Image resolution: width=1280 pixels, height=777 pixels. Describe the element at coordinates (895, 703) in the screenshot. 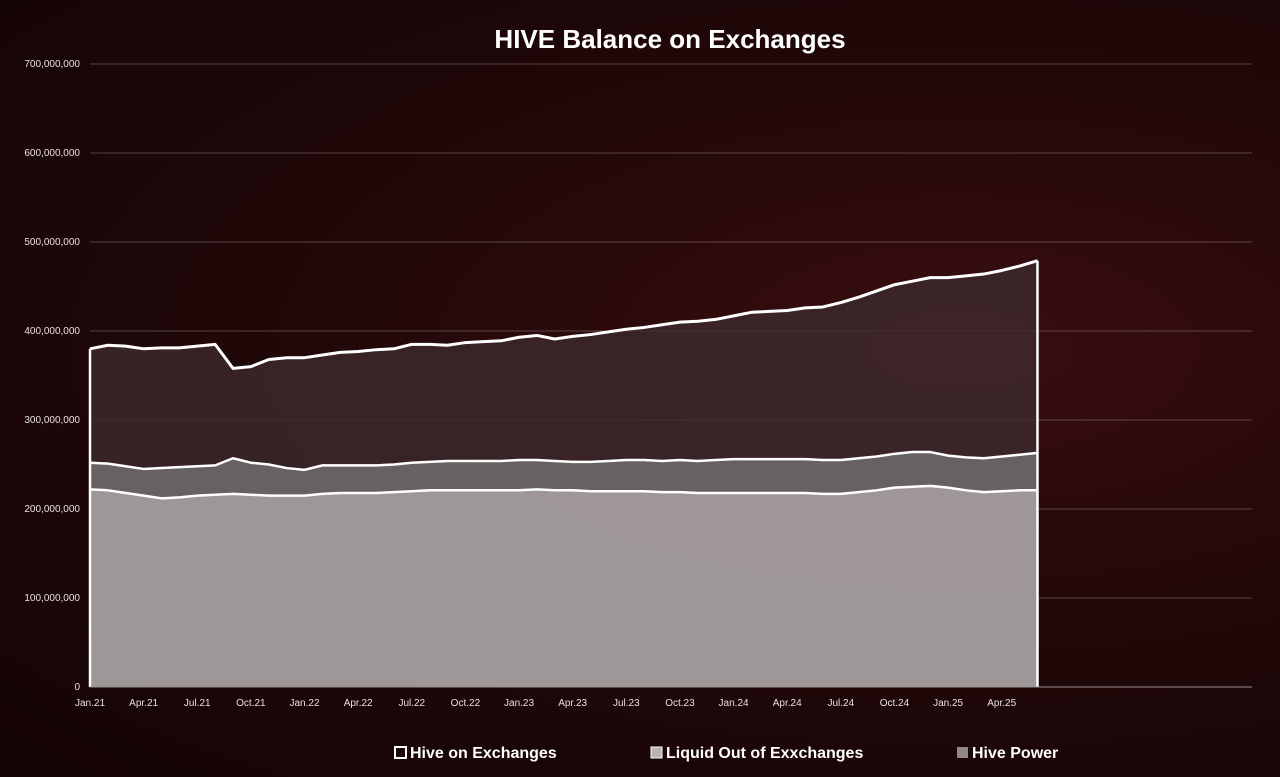

I see `x-tick-label: Oct.24` at that location.